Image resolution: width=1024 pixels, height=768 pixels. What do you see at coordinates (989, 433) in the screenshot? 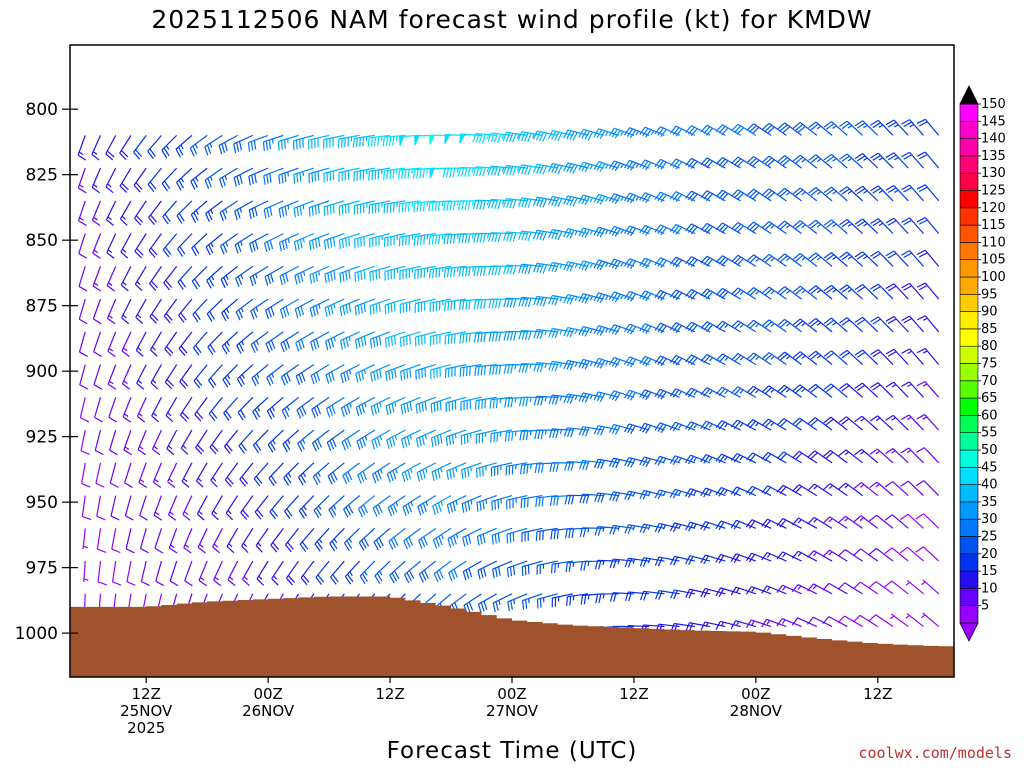
I see `colorbar-label: 55` at bounding box center [989, 433].